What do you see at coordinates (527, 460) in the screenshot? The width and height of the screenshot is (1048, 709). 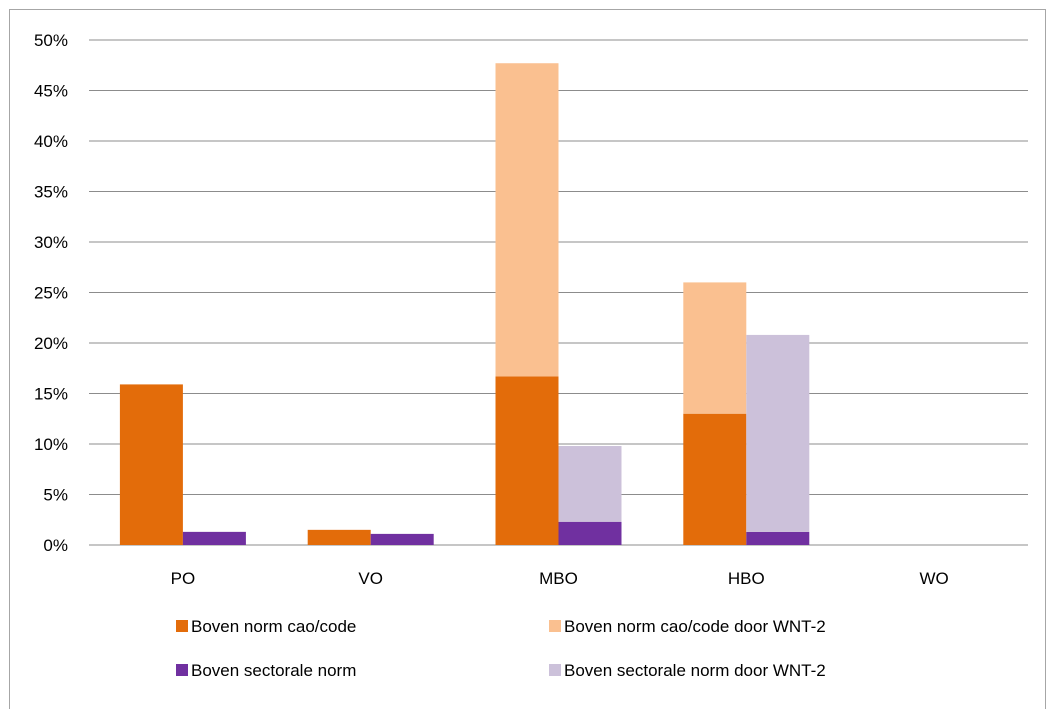 I see `bar-mbo-boven-norm-cao-code` at bounding box center [527, 460].